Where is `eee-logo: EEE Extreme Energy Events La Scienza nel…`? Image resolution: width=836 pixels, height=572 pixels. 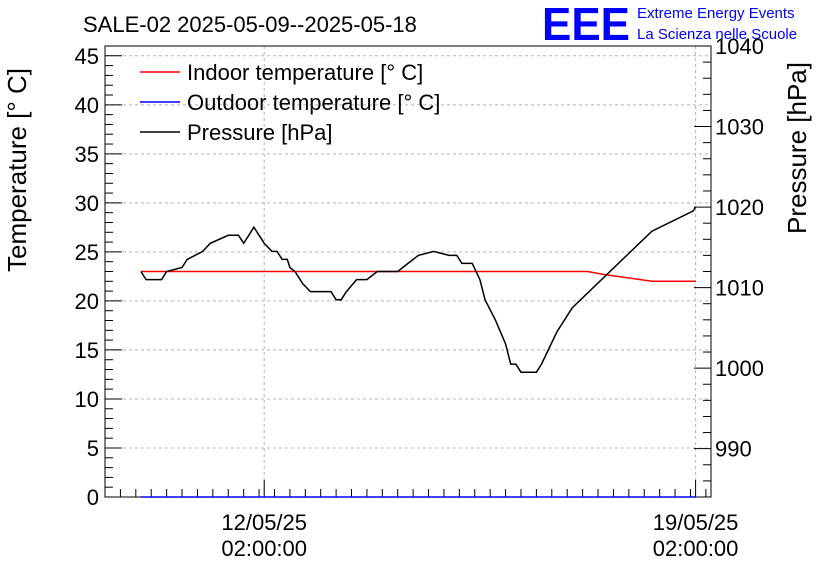
eee-logo: EEE Extreme Energy Events La Scienza nel… is located at coordinates (669, 25).